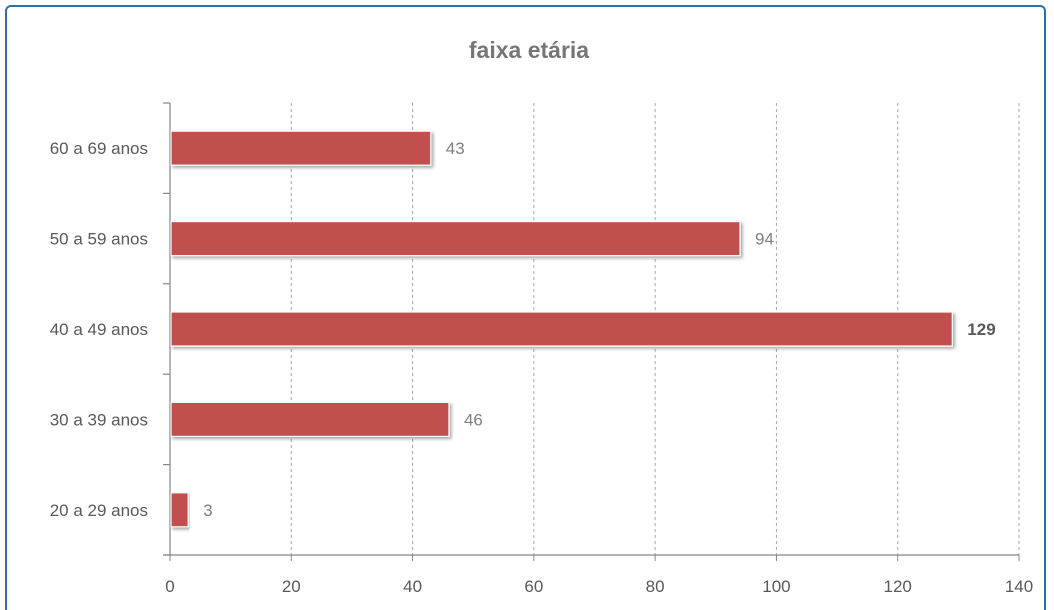  I want to click on data-label: 46, so click(473, 419).